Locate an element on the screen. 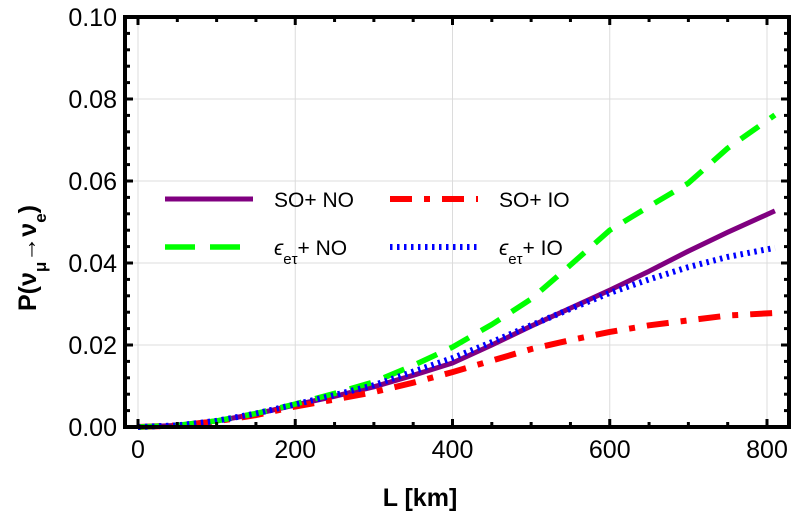 This screenshot has width=793, height=518. x-tick-label: 200 is located at coordinates (295, 450).